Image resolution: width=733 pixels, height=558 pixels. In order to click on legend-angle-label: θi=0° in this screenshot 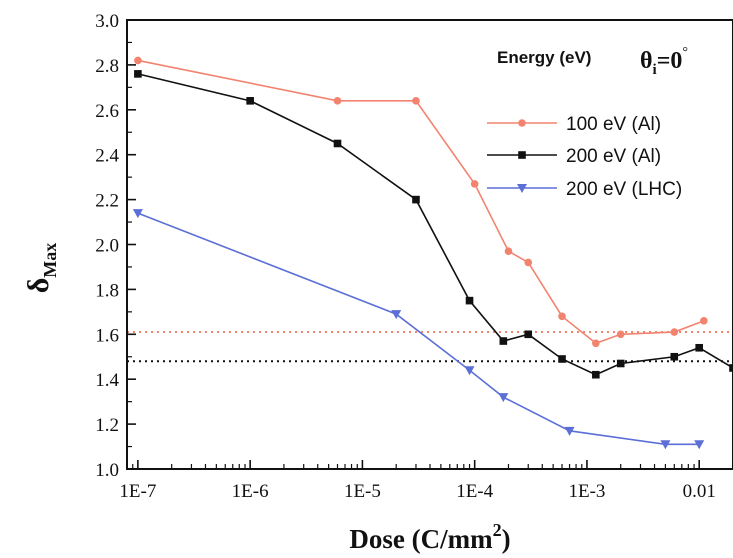, I will do `click(664, 61)`.